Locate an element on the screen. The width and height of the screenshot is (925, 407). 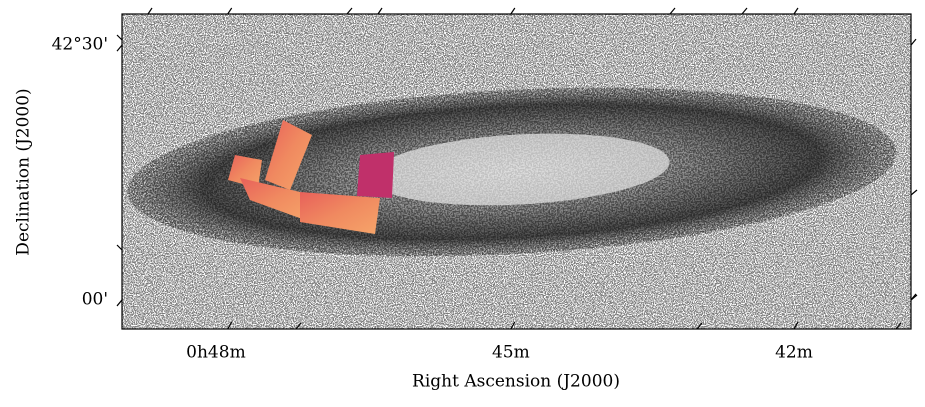
x-tick-label: 0h48m is located at coordinates (216, 353).